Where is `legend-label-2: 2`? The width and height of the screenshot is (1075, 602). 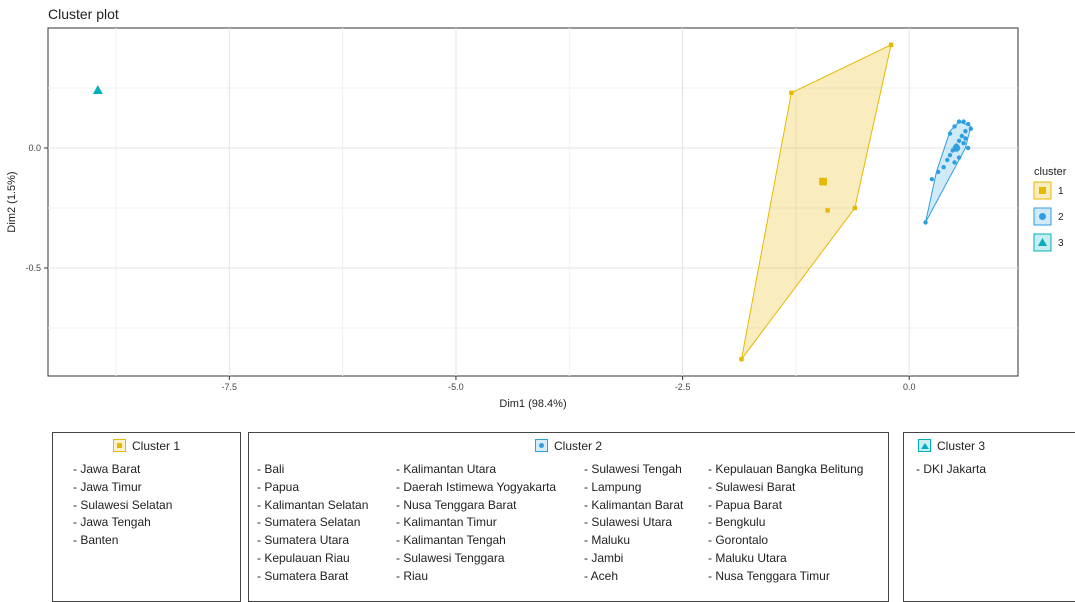 legend-label-2: 2 is located at coordinates (1061, 217).